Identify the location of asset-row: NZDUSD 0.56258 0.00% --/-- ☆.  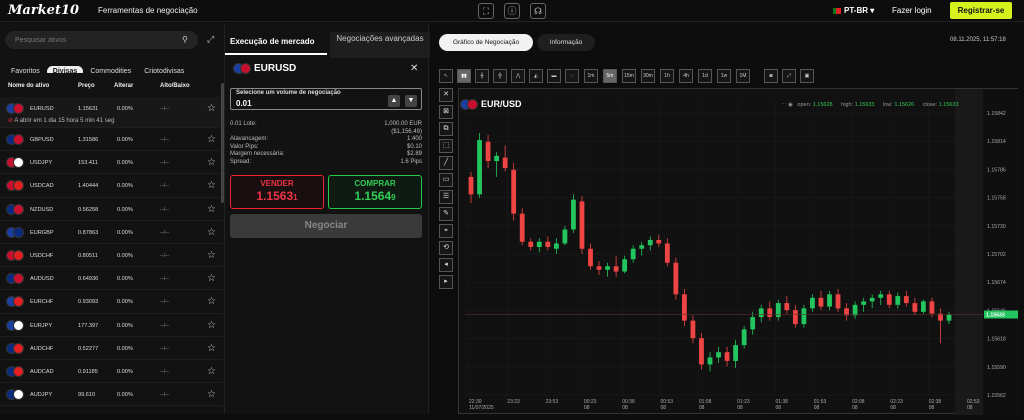
(111, 209).